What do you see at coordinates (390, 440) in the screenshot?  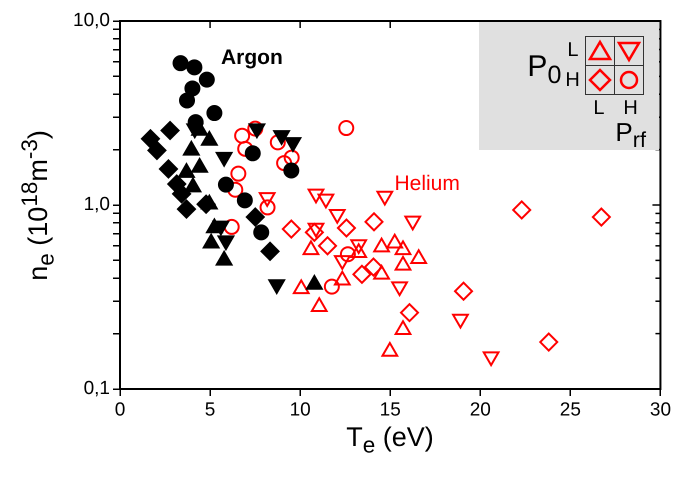 I see `x-axis-title: T$_{e}$ (eV)` at bounding box center [390, 440].